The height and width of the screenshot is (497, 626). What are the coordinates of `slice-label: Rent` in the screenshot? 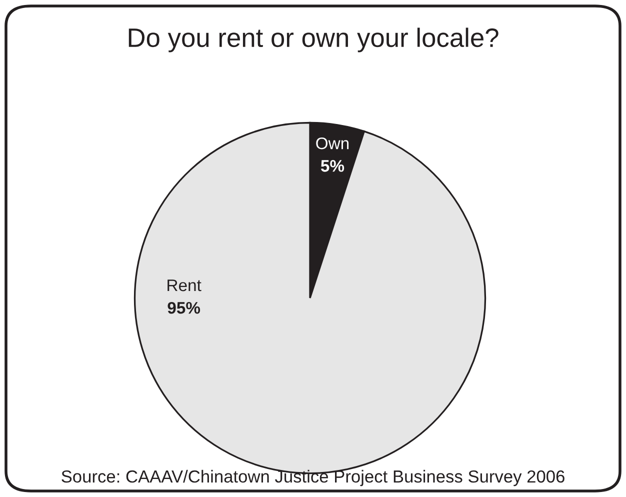 It's located at (185, 286).